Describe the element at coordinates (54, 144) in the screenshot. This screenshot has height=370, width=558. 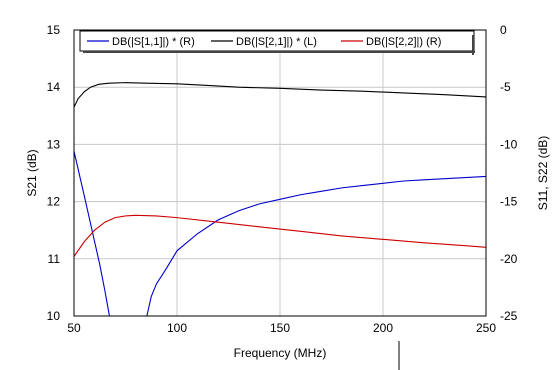
I see `left-y-tick-label: 13` at that location.